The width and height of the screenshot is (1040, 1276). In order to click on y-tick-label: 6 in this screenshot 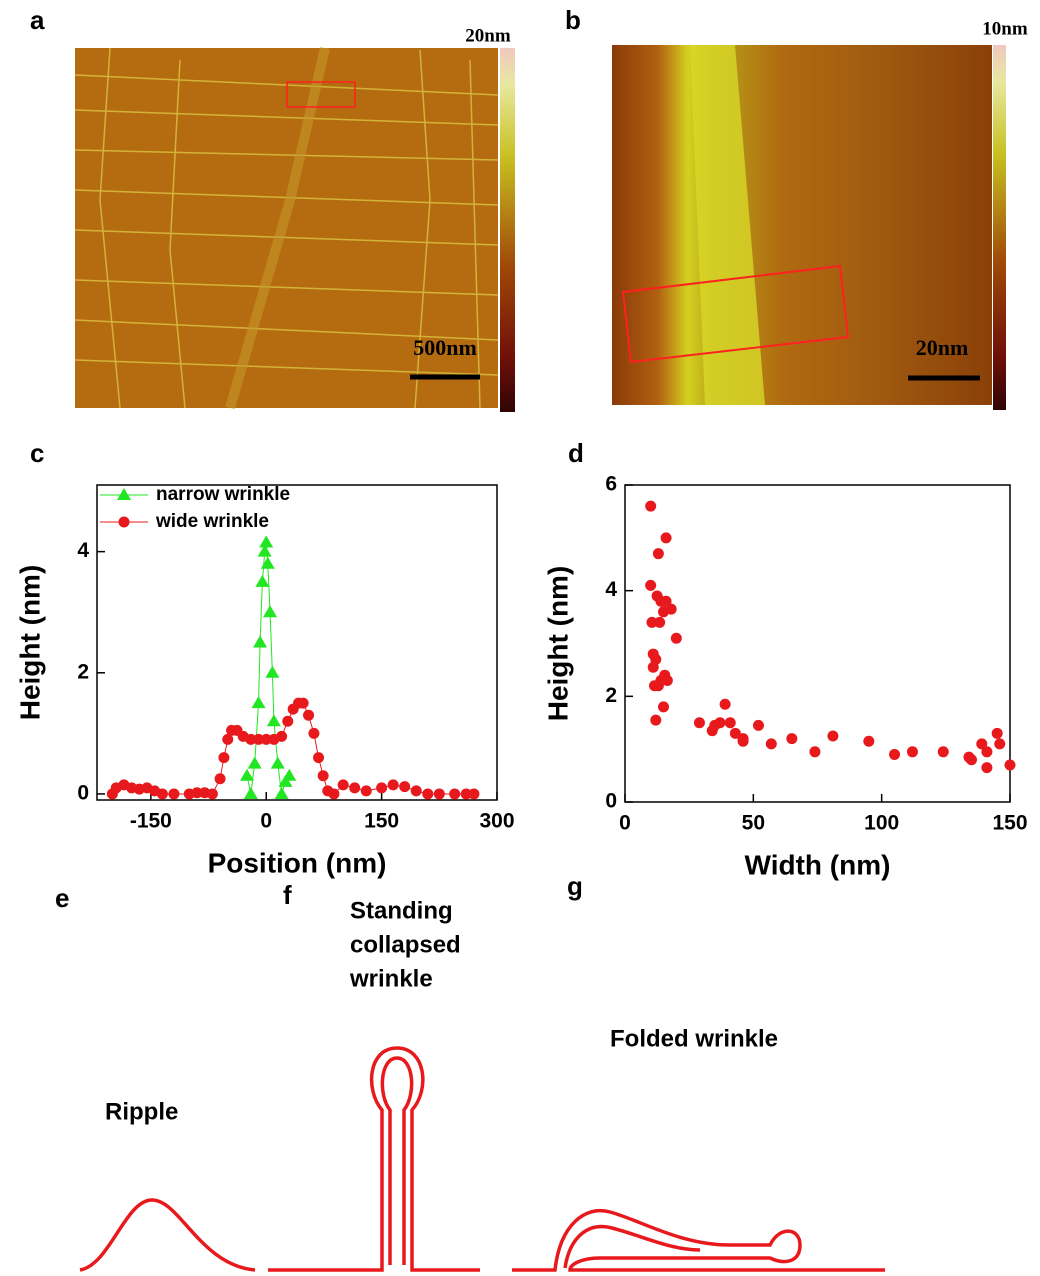, I will do `click(611, 484)`.